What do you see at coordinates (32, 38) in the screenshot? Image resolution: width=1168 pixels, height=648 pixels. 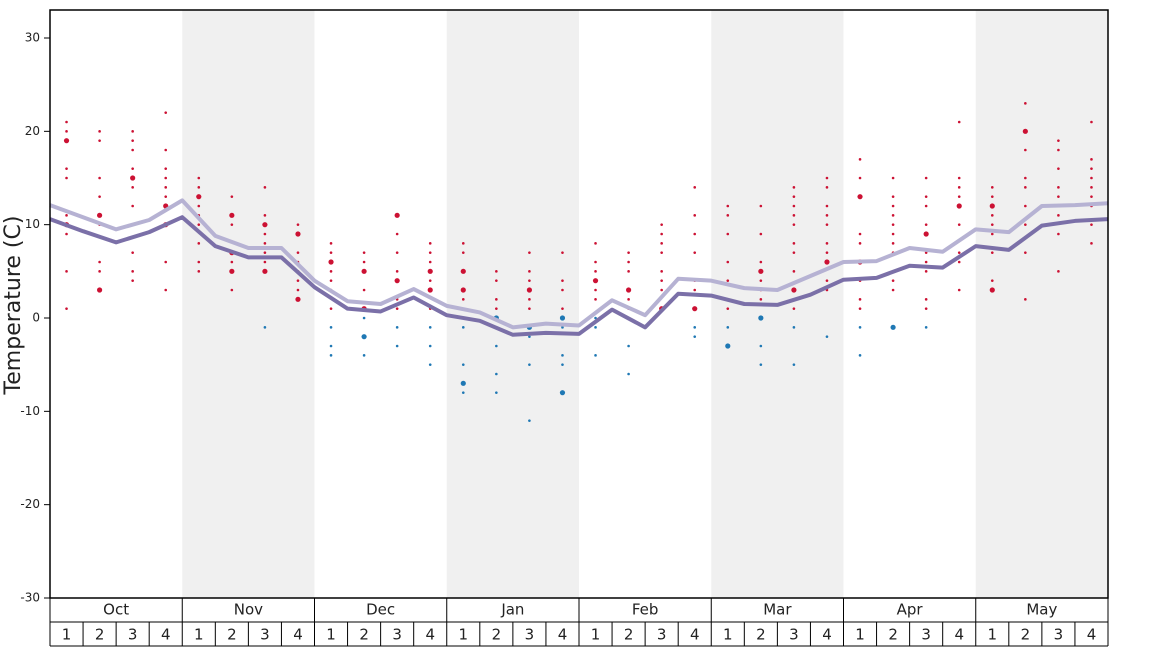 I see `y-tick-label: 30` at bounding box center [32, 38].